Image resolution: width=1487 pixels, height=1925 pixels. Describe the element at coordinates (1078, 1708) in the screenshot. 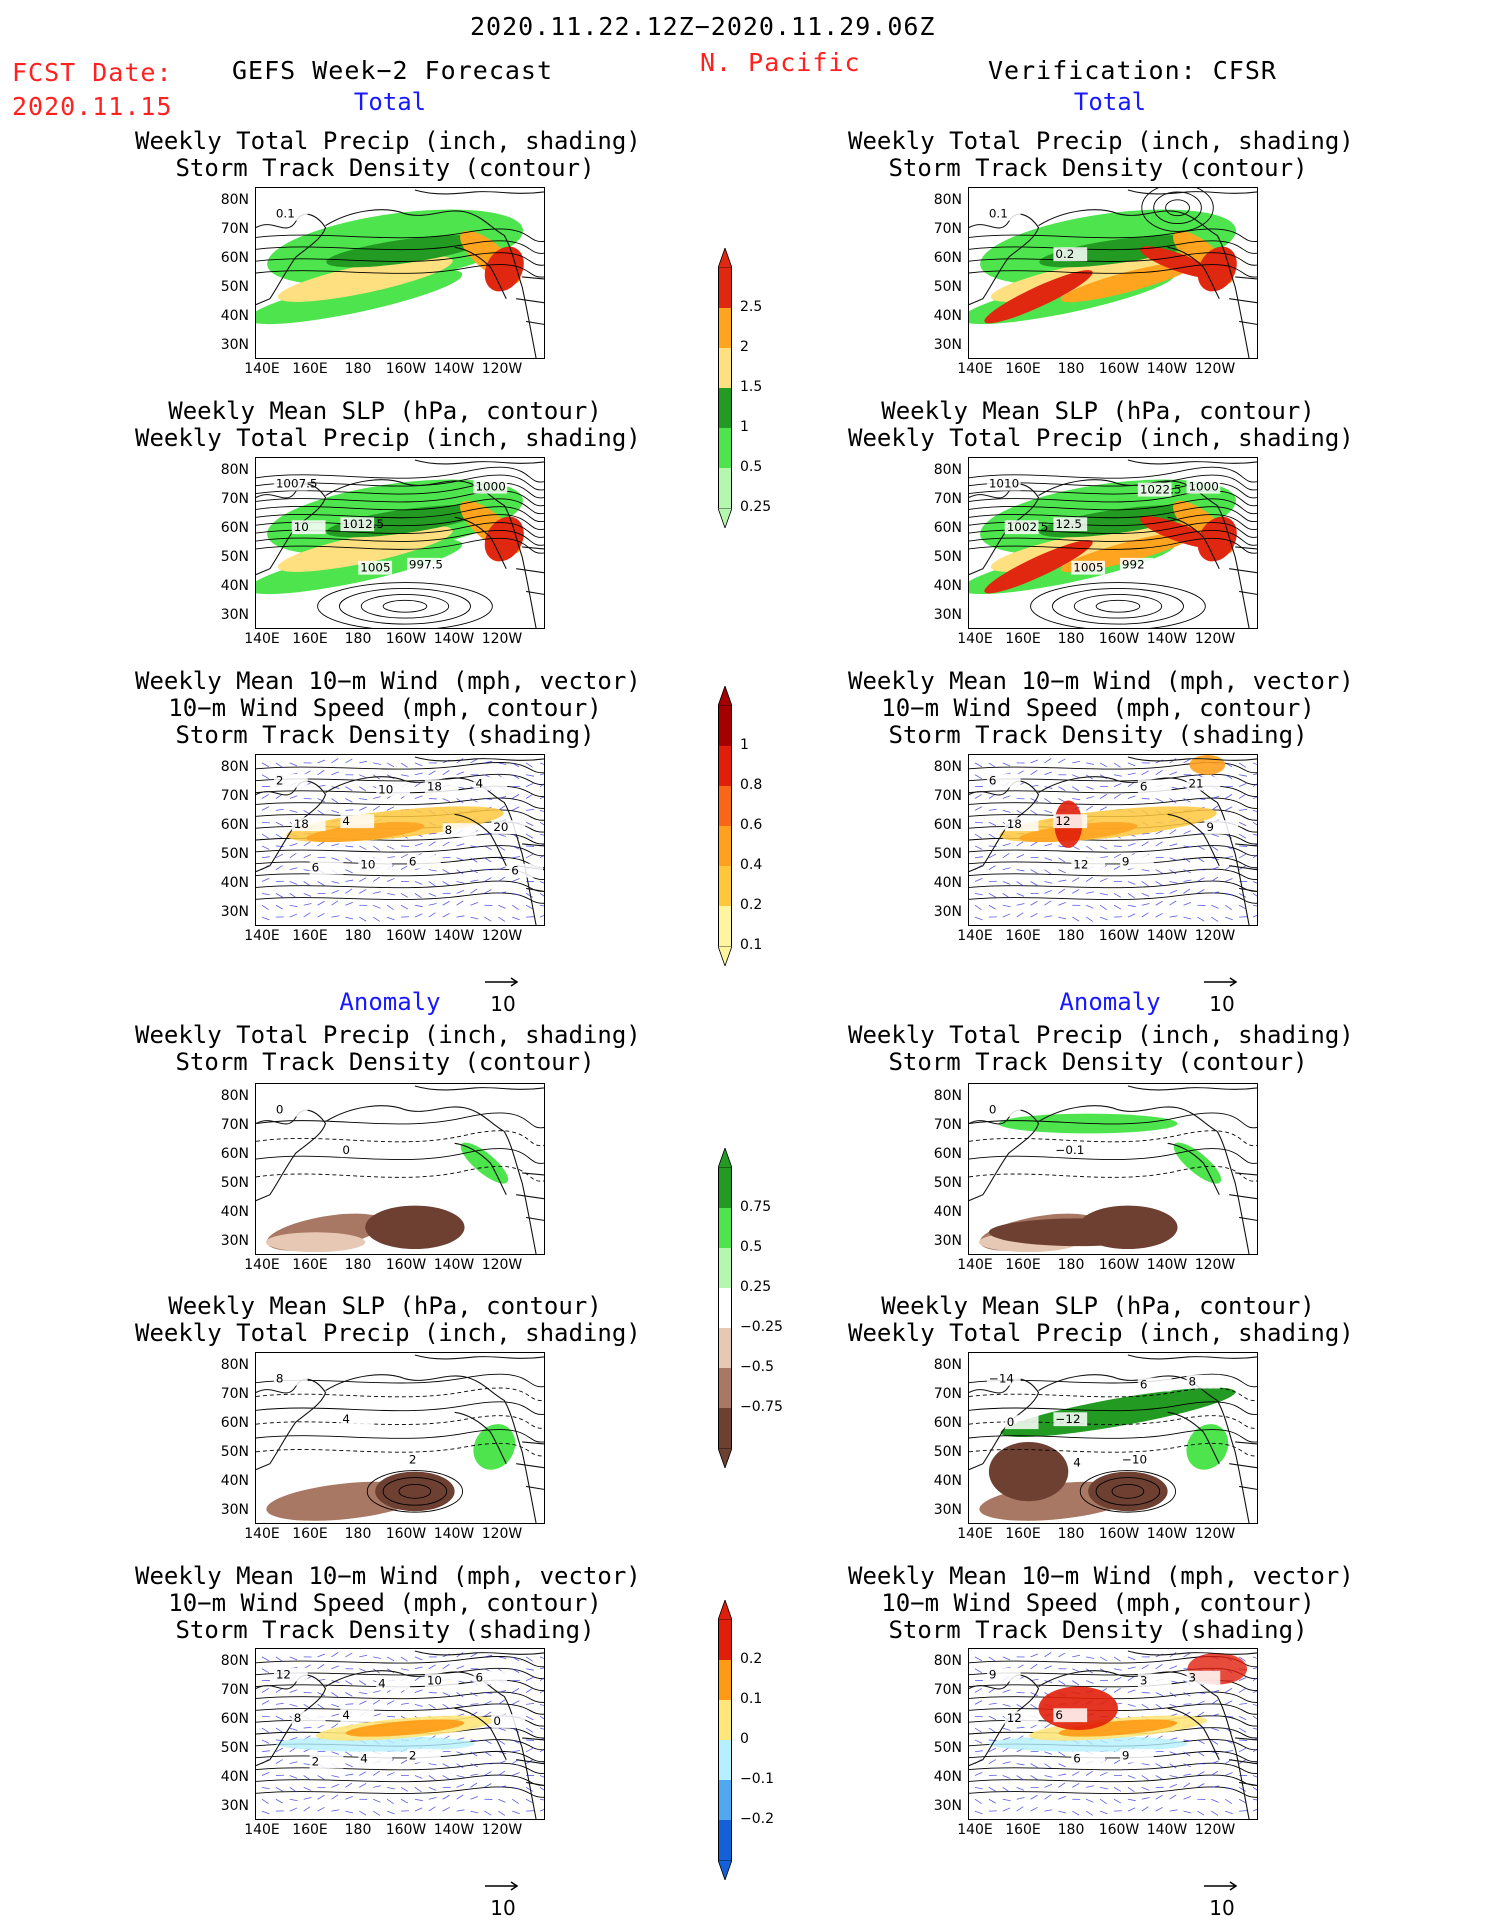

I see `shading-blob` at that location.